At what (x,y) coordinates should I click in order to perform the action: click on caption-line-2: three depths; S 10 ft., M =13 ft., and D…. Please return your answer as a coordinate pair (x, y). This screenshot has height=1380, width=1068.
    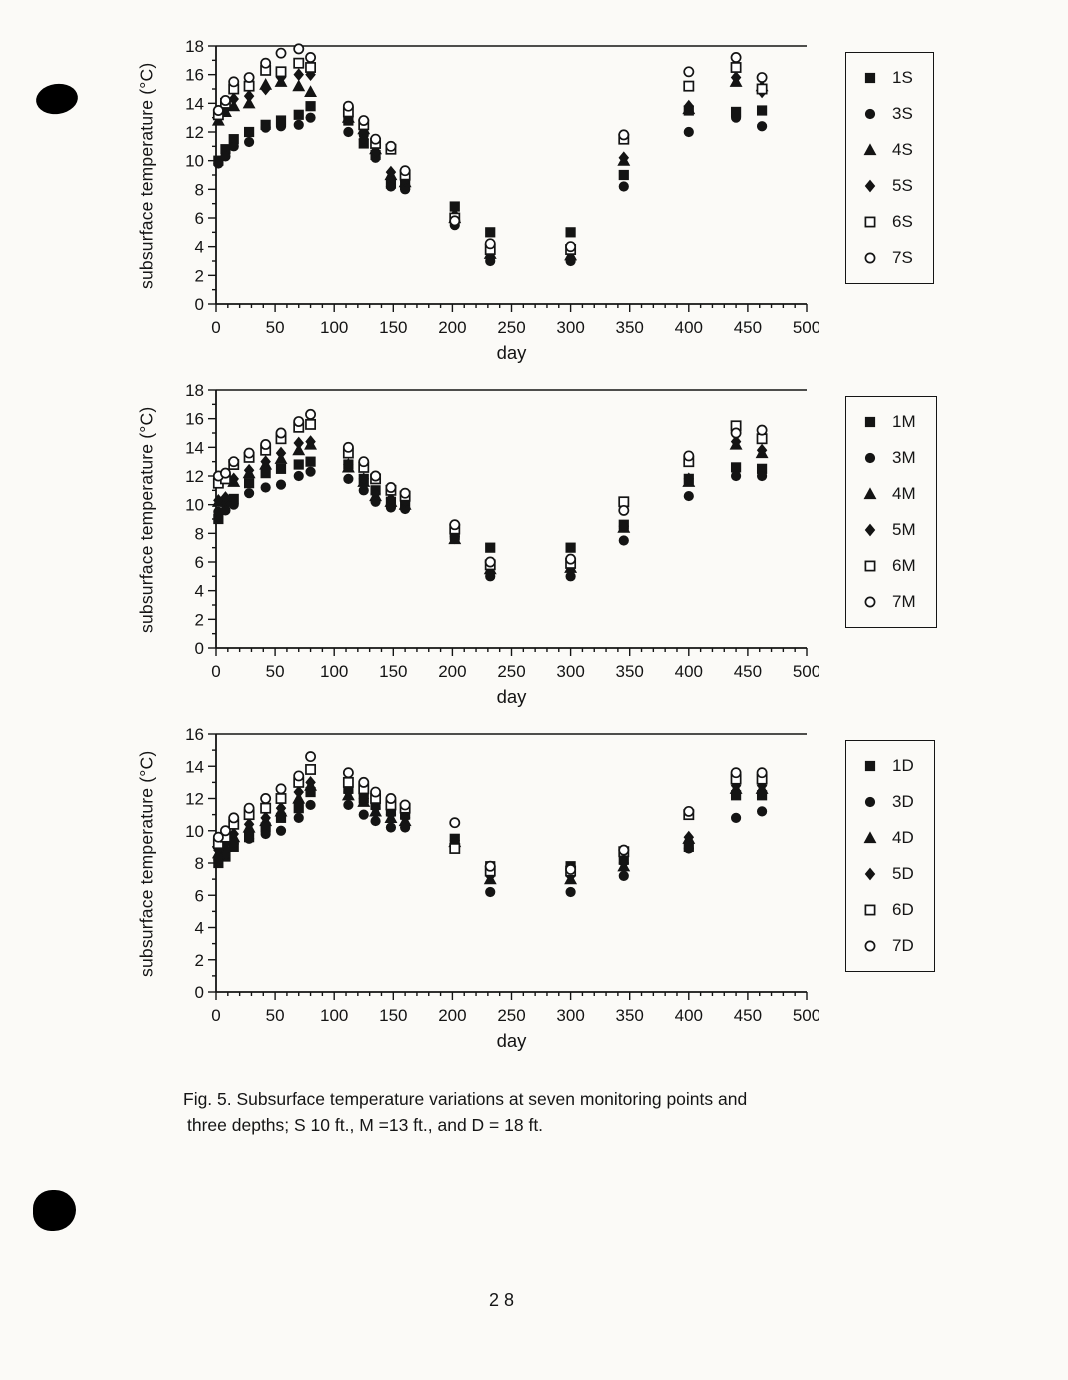
    Looking at the image, I should click on (365, 1125).